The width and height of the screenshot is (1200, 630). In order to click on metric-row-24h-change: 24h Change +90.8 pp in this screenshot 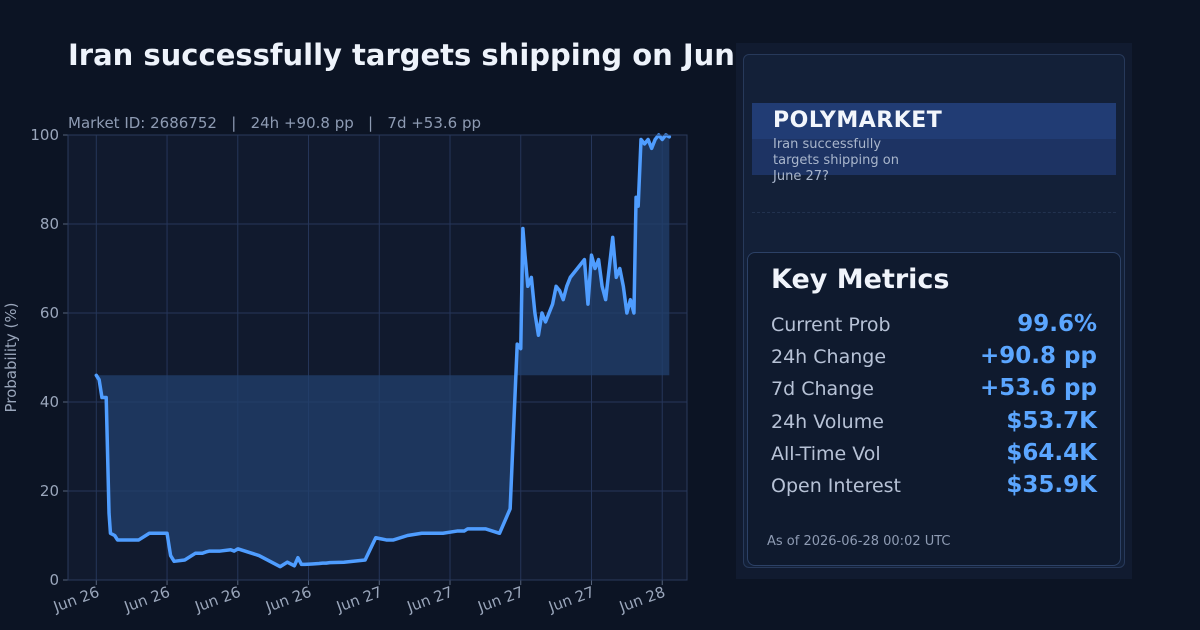, I will do `click(934, 359)`.